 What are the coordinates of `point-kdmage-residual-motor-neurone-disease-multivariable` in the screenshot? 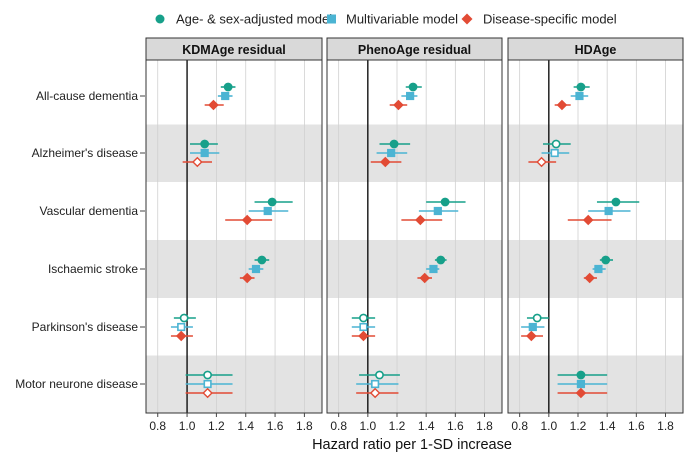 It's located at (207, 384).